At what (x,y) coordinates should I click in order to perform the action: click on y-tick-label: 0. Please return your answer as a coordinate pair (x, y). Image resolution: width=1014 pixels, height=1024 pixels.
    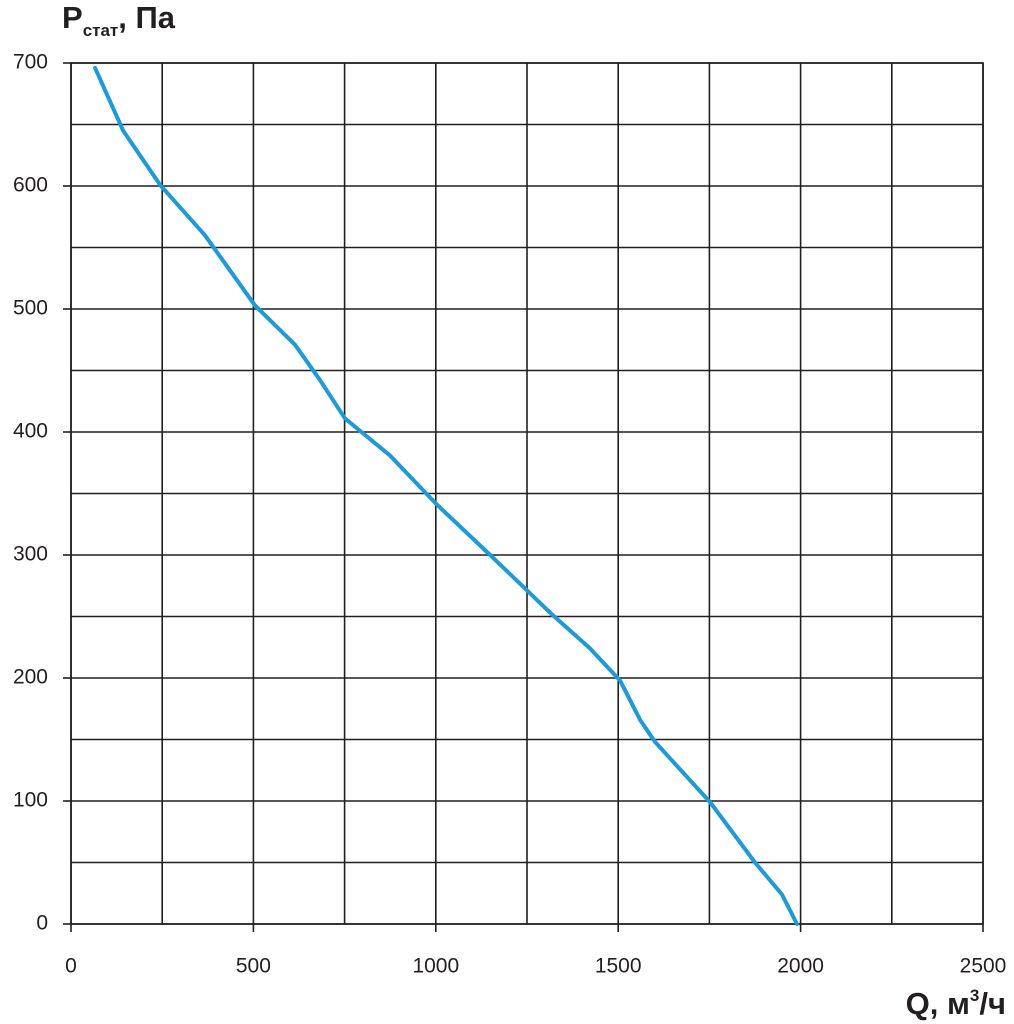
    Looking at the image, I should click on (42, 923).